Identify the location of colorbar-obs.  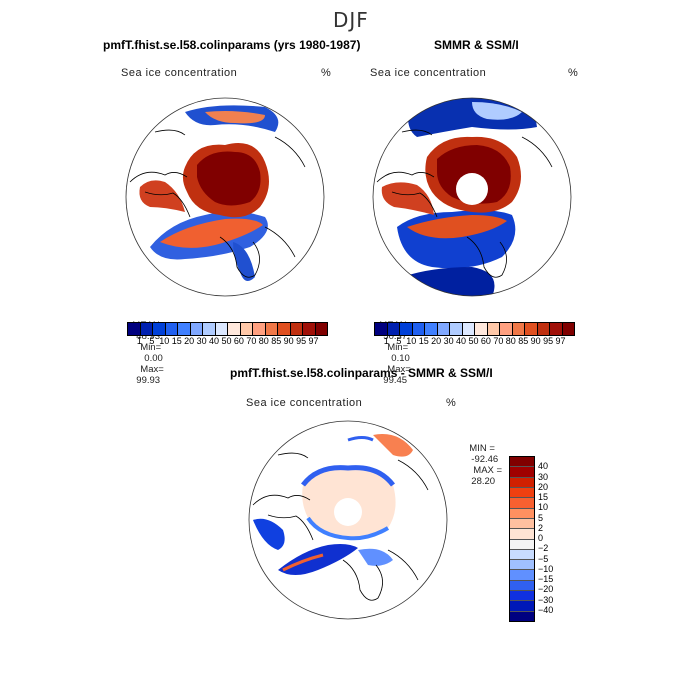
(474, 329).